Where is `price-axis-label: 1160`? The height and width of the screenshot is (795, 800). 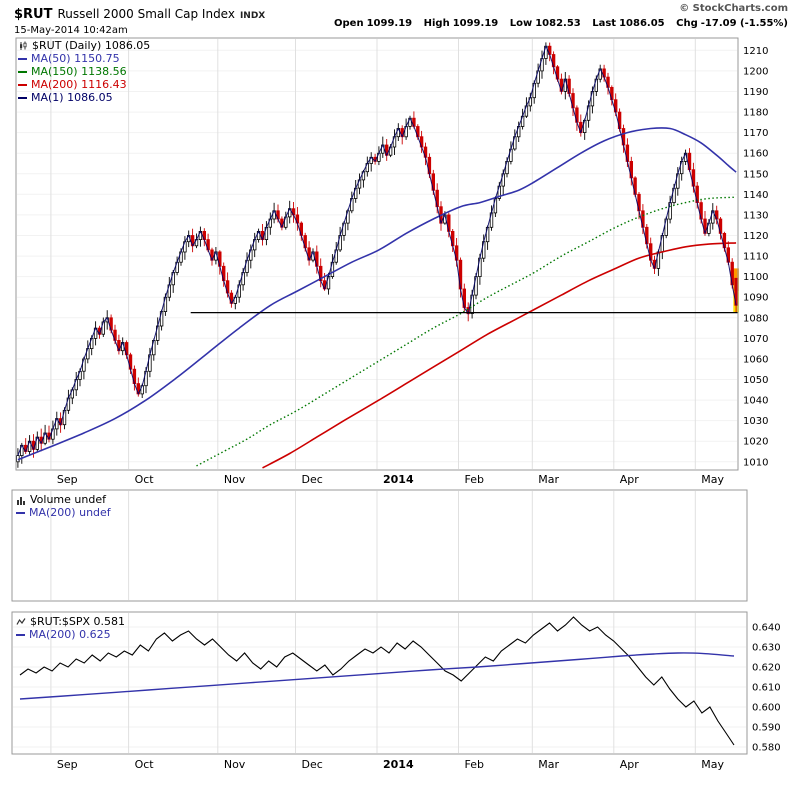
price-axis-label: 1160 is located at coordinates (755, 154).